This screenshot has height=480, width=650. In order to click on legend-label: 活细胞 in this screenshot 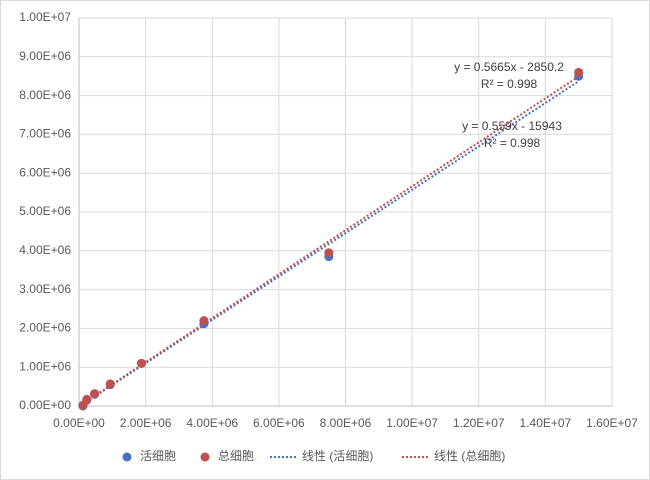, I will do `click(158, 456)`.